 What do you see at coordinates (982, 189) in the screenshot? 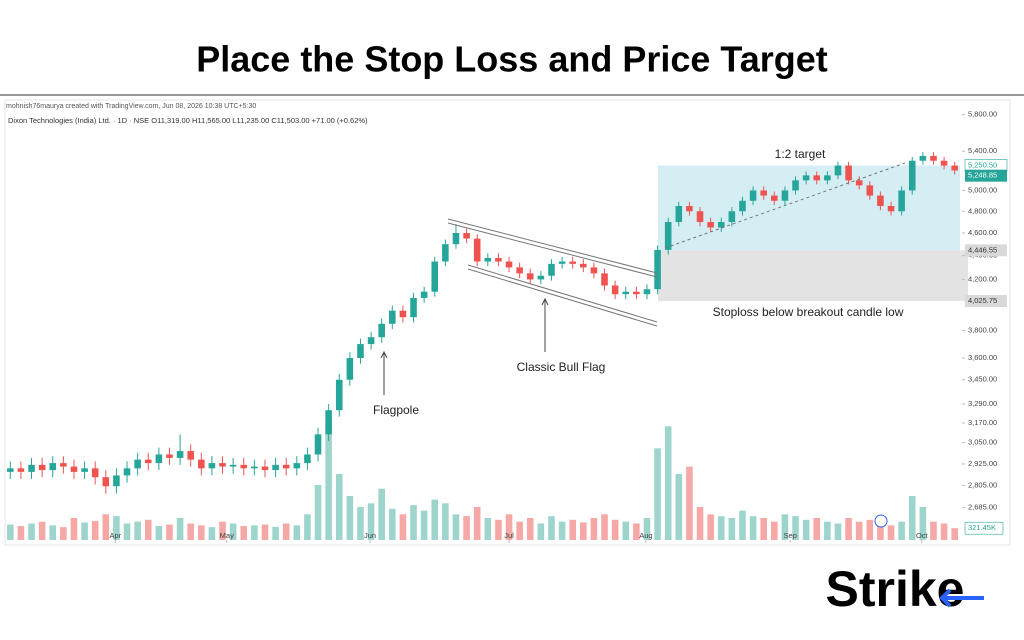
I see `y-tick-label: 5,000.00` at bounding box center [982, 189].